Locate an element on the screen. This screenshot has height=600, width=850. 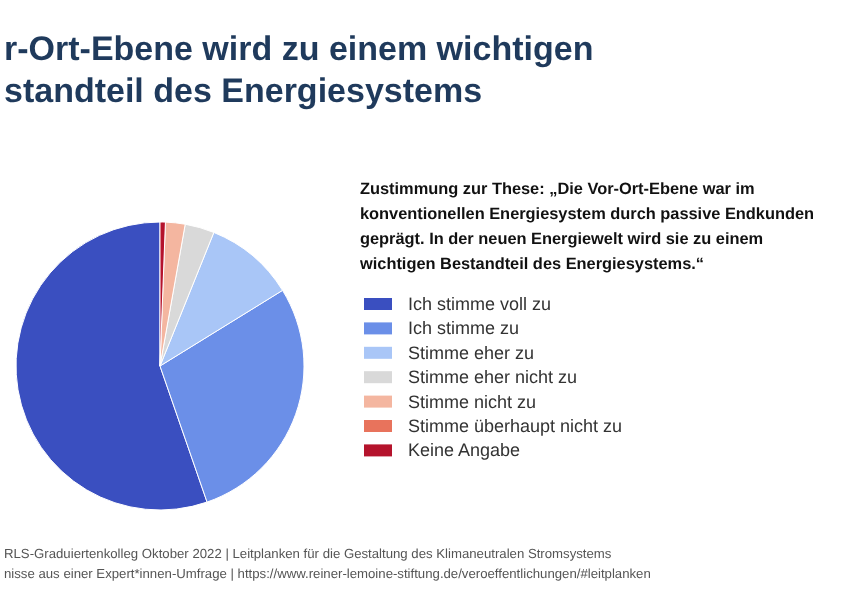
chart-title: r-Ort-Ebene wird zu einem wichtigen standteil des Energiesystems is located at coordinates (299, 70).